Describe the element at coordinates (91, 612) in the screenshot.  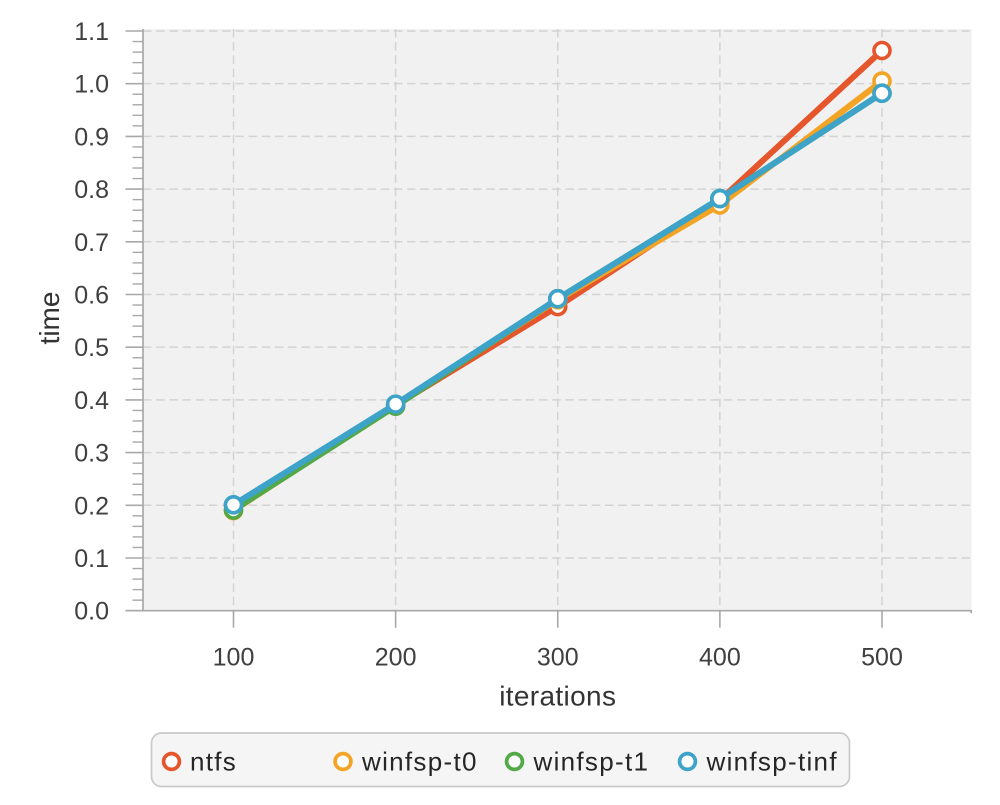
I see `svg-text: 0.0` at that location.